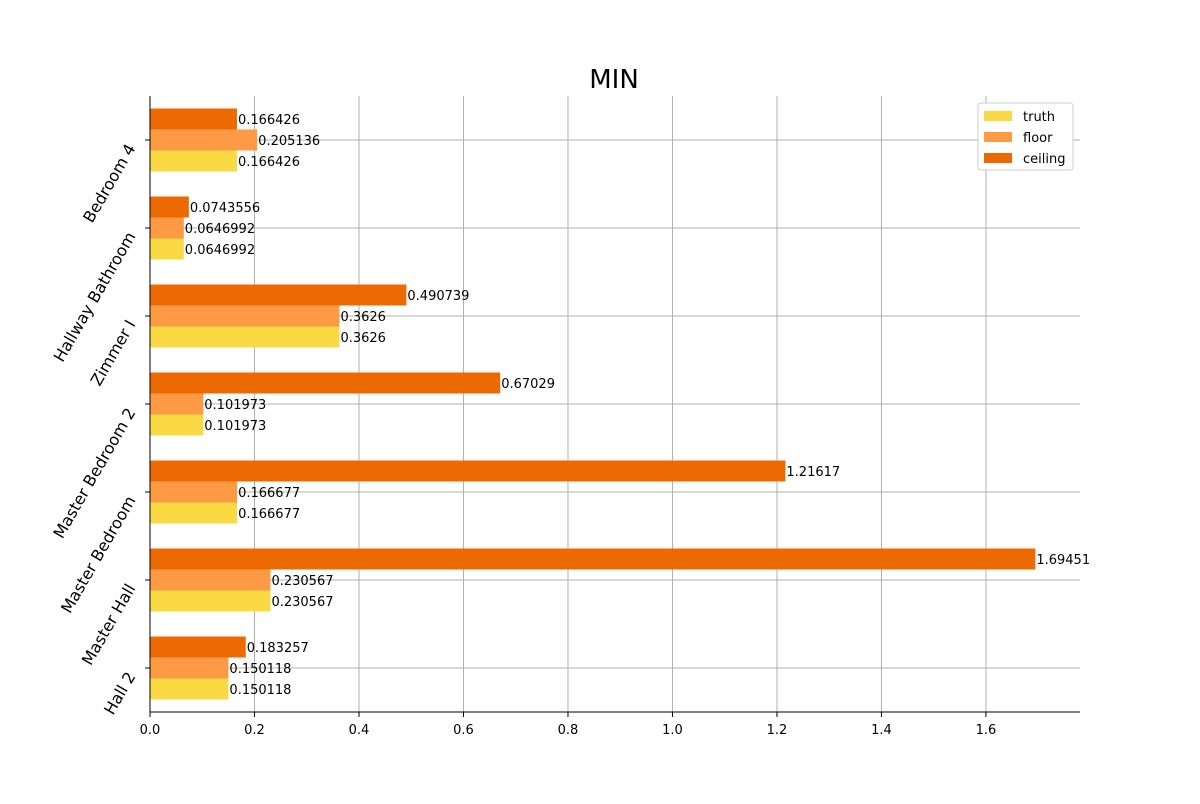  What do you see at coordinates (150, 730) in the screenshot?
I see `x-tick-label: 0.0` at bounding box center [150, 730].